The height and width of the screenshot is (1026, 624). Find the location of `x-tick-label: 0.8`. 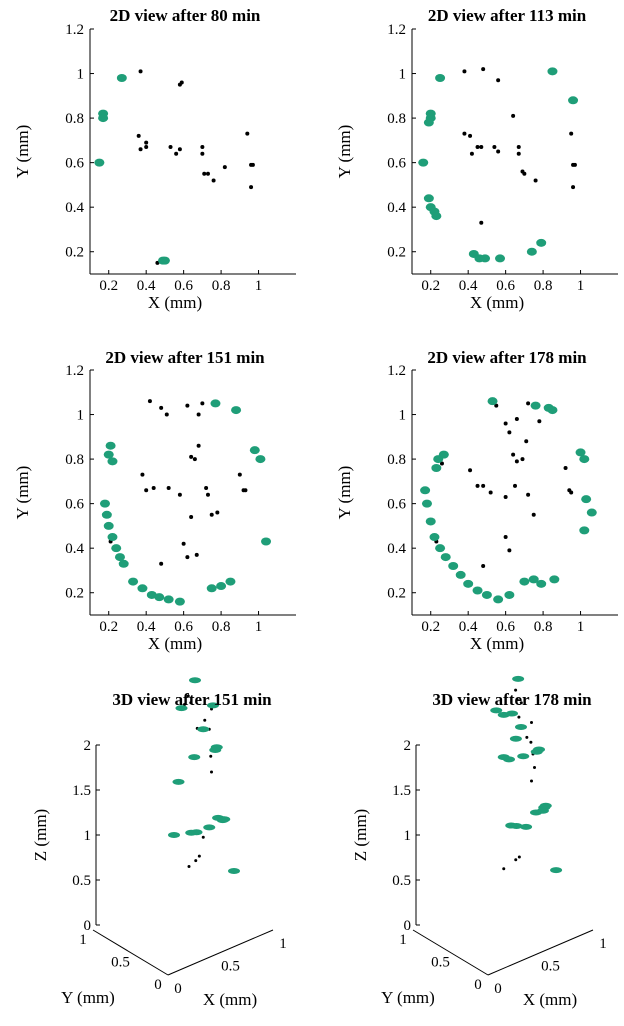

x-tick-label: 0.8 is located at coordinates (543, 286).